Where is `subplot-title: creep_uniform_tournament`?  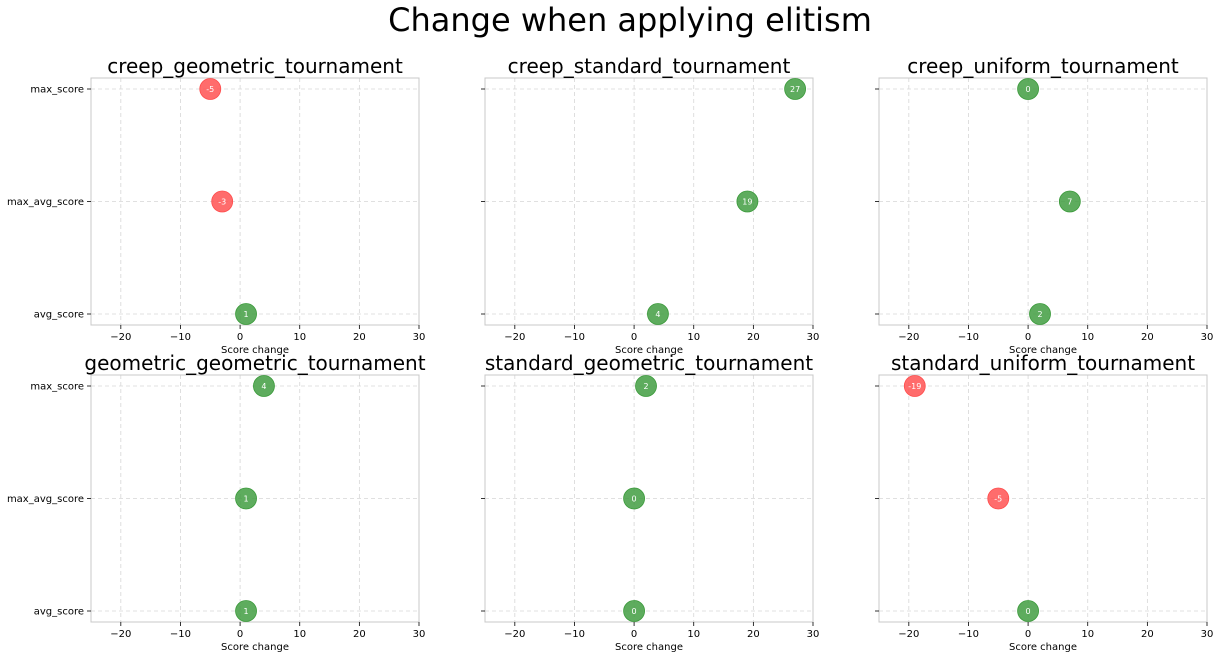 subplot-title: creep_uniform_tournament is located at coordinates (1043, 66).